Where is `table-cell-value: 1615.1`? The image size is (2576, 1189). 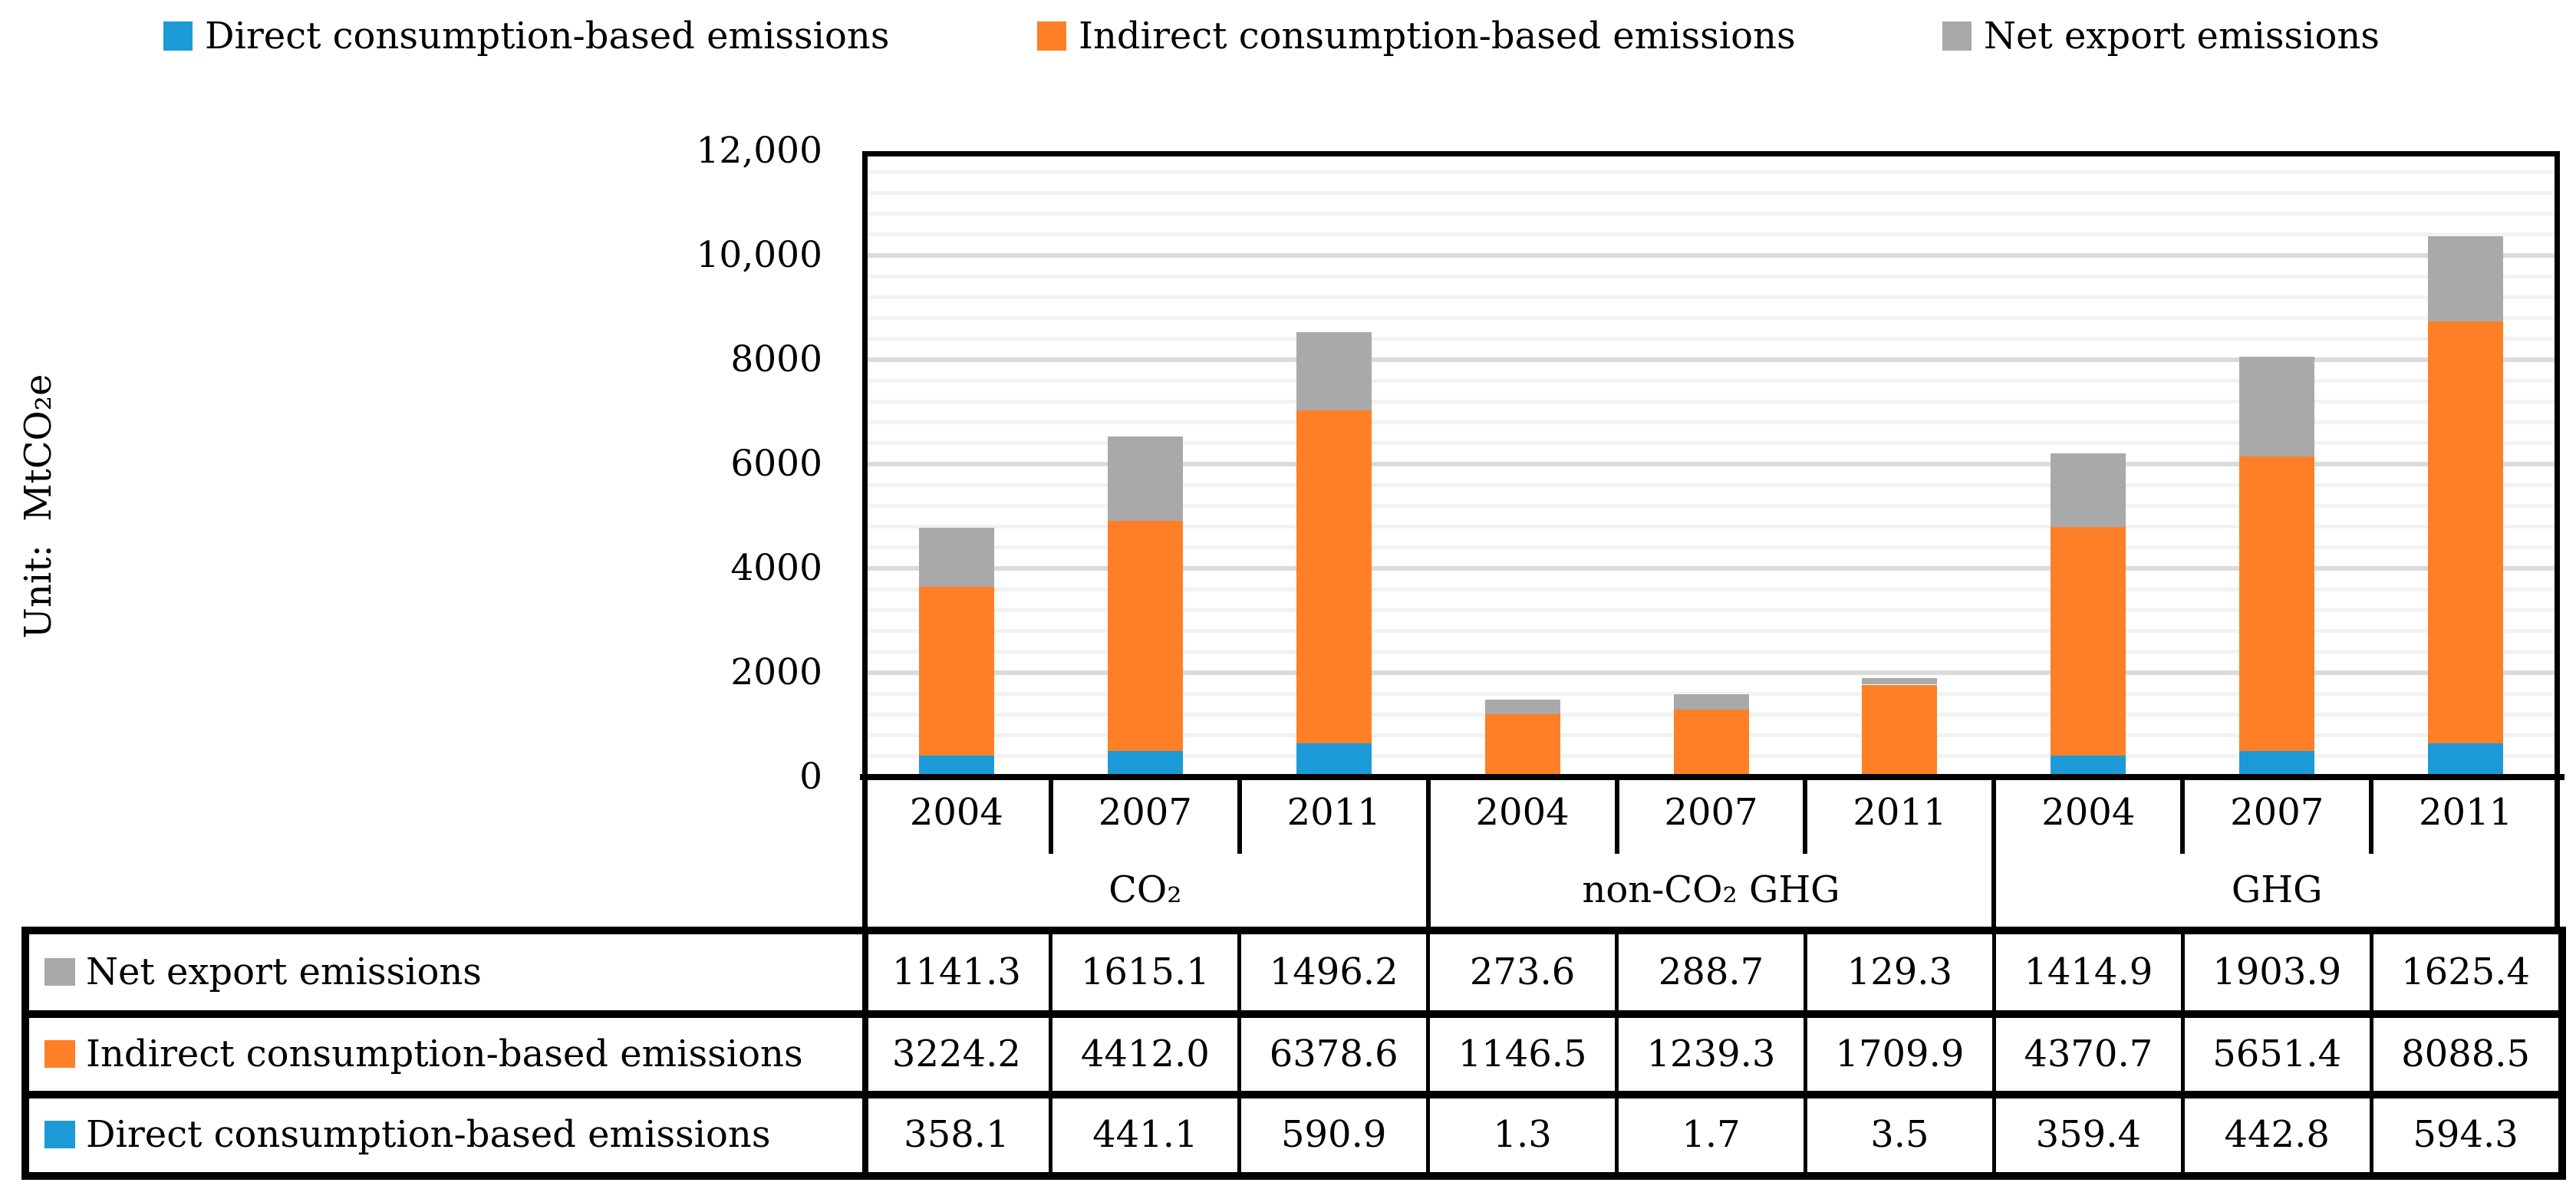 table-cell-value: 1615.1 is located at coordinates (1145, 971).